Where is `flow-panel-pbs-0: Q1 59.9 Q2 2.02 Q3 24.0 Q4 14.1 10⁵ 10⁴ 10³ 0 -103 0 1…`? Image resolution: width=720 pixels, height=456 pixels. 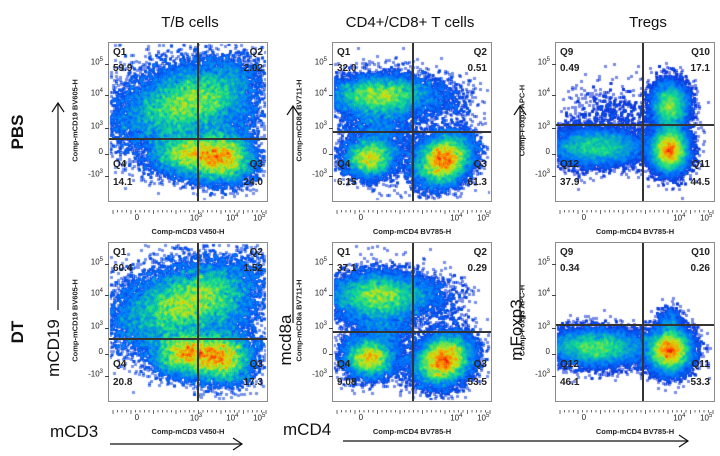 flow-panel-pbs-0: Q1 59.9 Q2 2.02 Q3 24.0 Q4 14.1 10⁵ 10⁴ 10³ 0 -103 0 1… is located at coordinates (169, 139).